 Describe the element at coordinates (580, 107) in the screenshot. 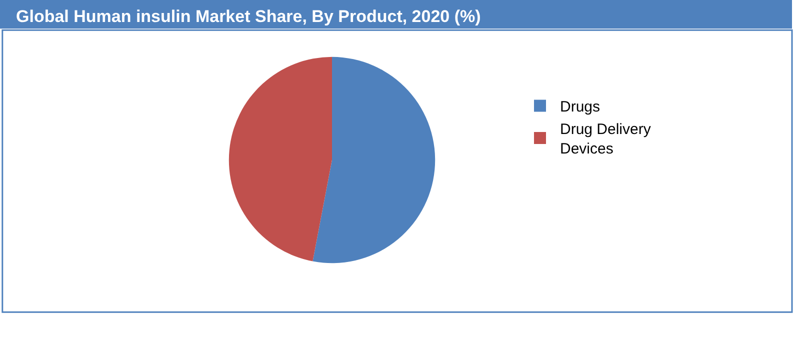

I see `legend-label: Drugs` at that location.